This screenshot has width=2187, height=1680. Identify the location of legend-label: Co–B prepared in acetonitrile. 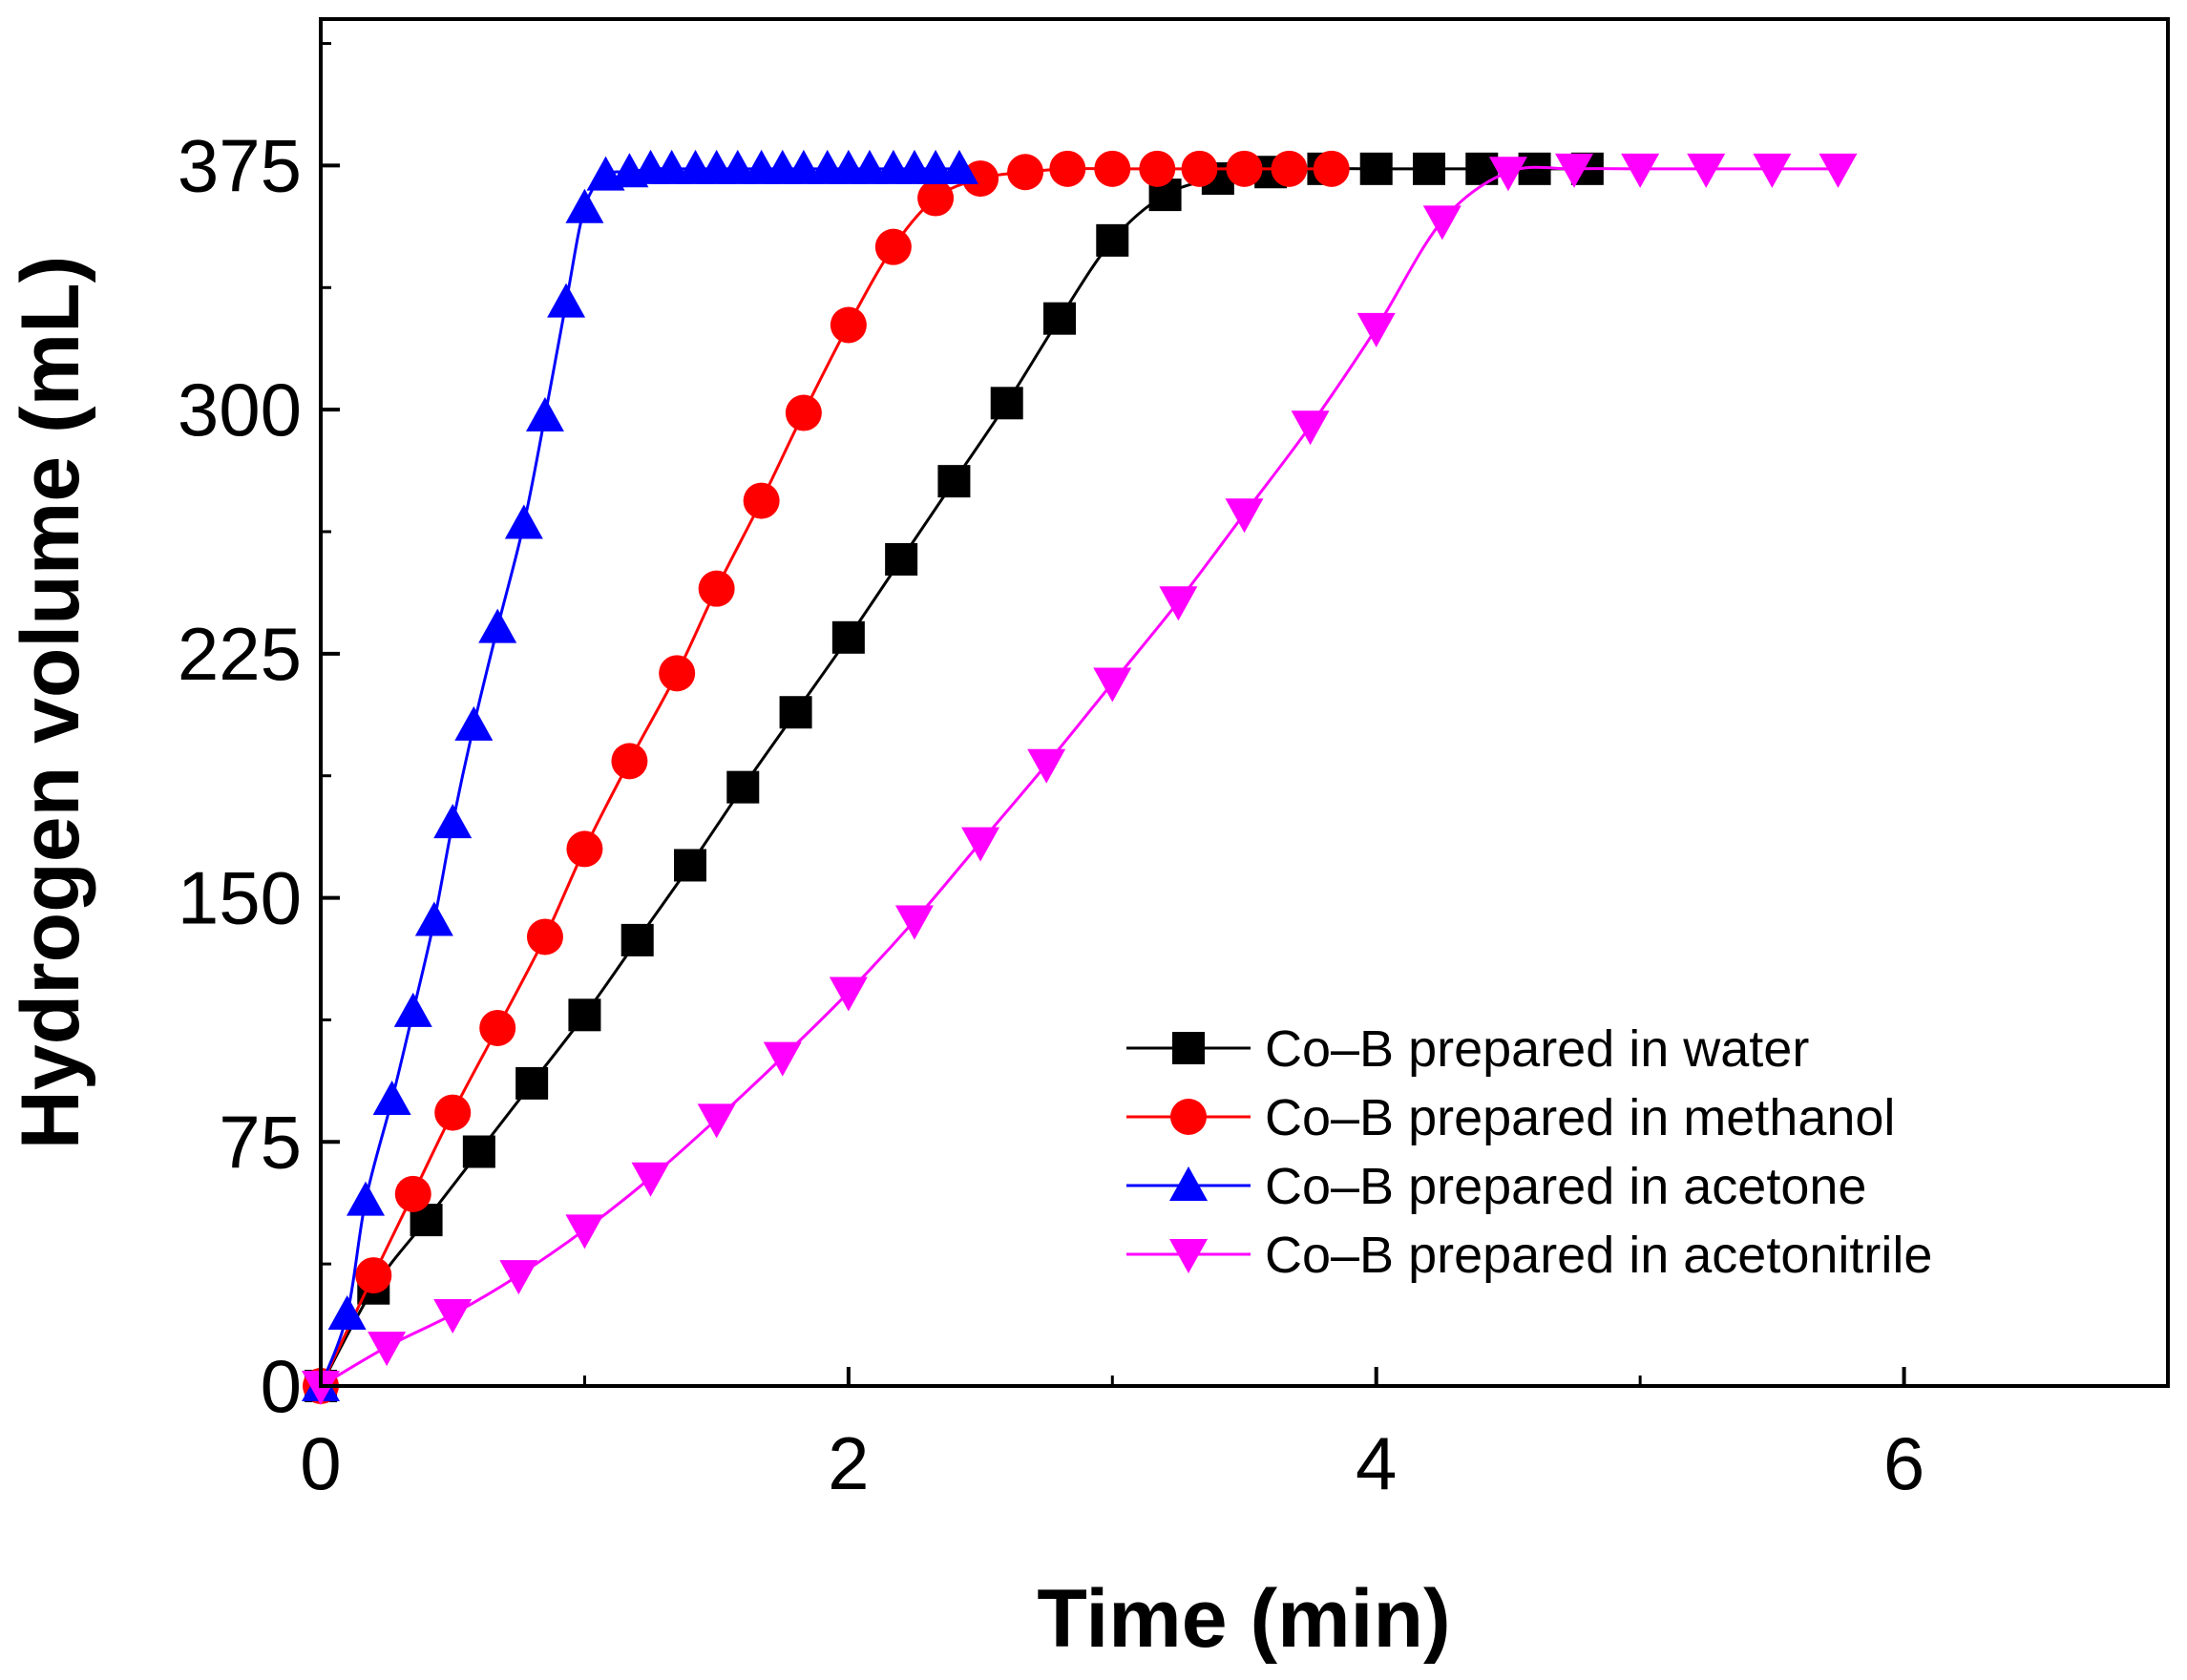
(1598, 1256).